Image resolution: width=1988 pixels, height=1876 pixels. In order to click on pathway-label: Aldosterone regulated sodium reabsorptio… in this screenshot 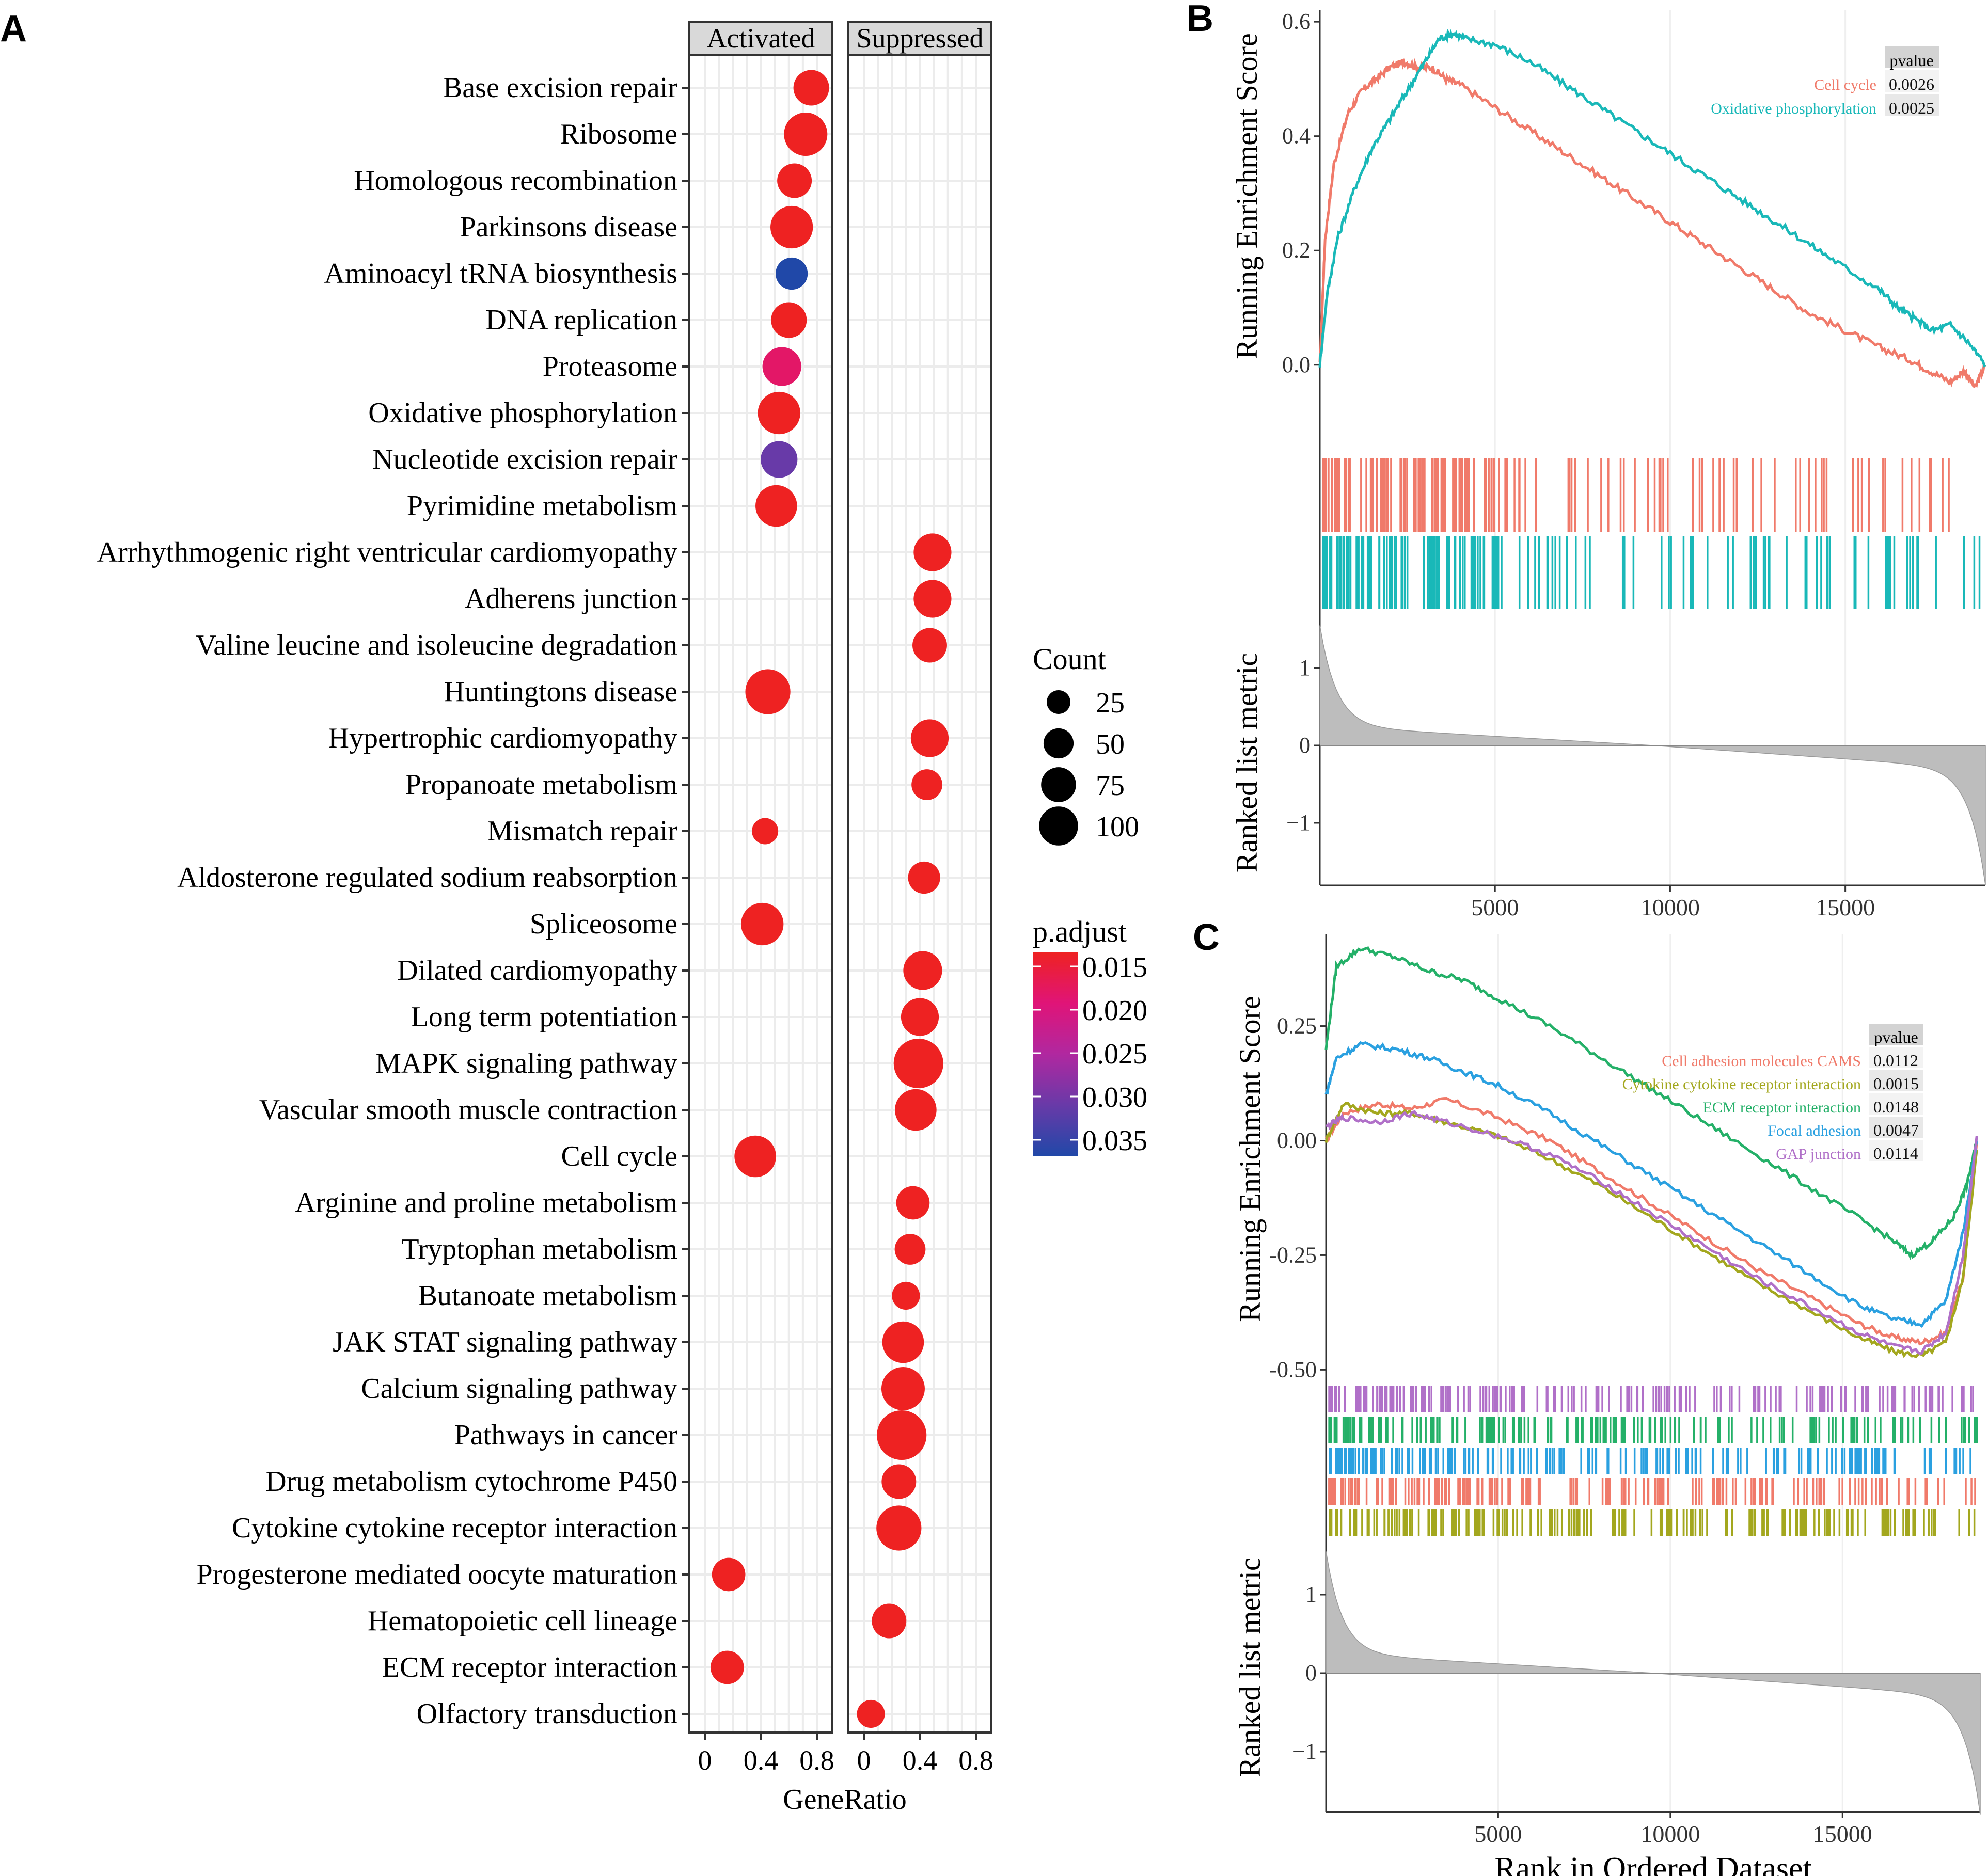, I will do `click(427, 878)`.